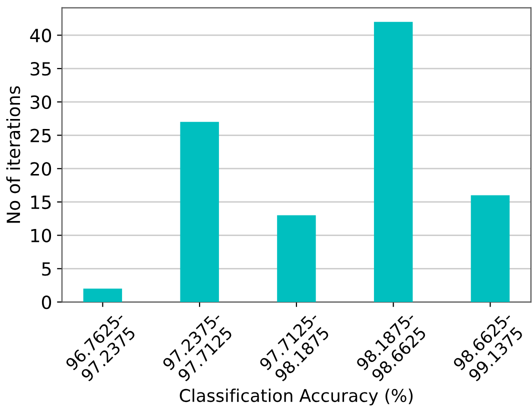 The height and width of the screenshot is (414, 532). I want to click on y-tick-label: 10, so click(41, 235).